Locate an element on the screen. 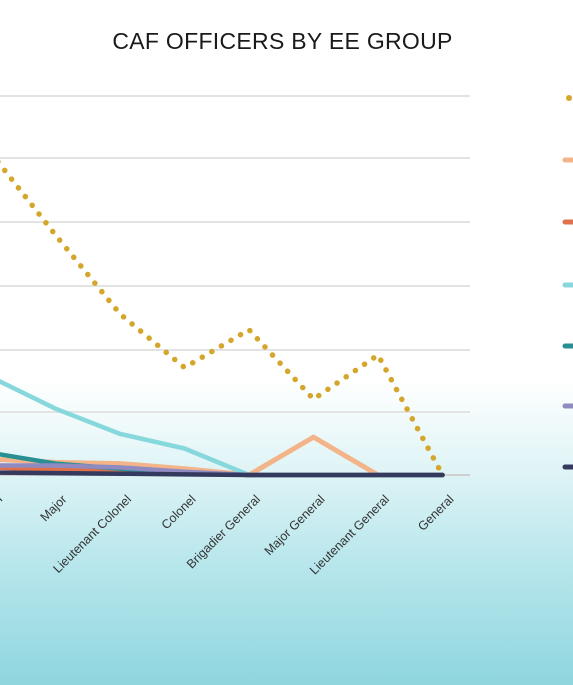 The height and width of the screenshot is (685, 573). chart-title: CAF OFFICERS BY EE GROUP is located at coordinates (282, 41).